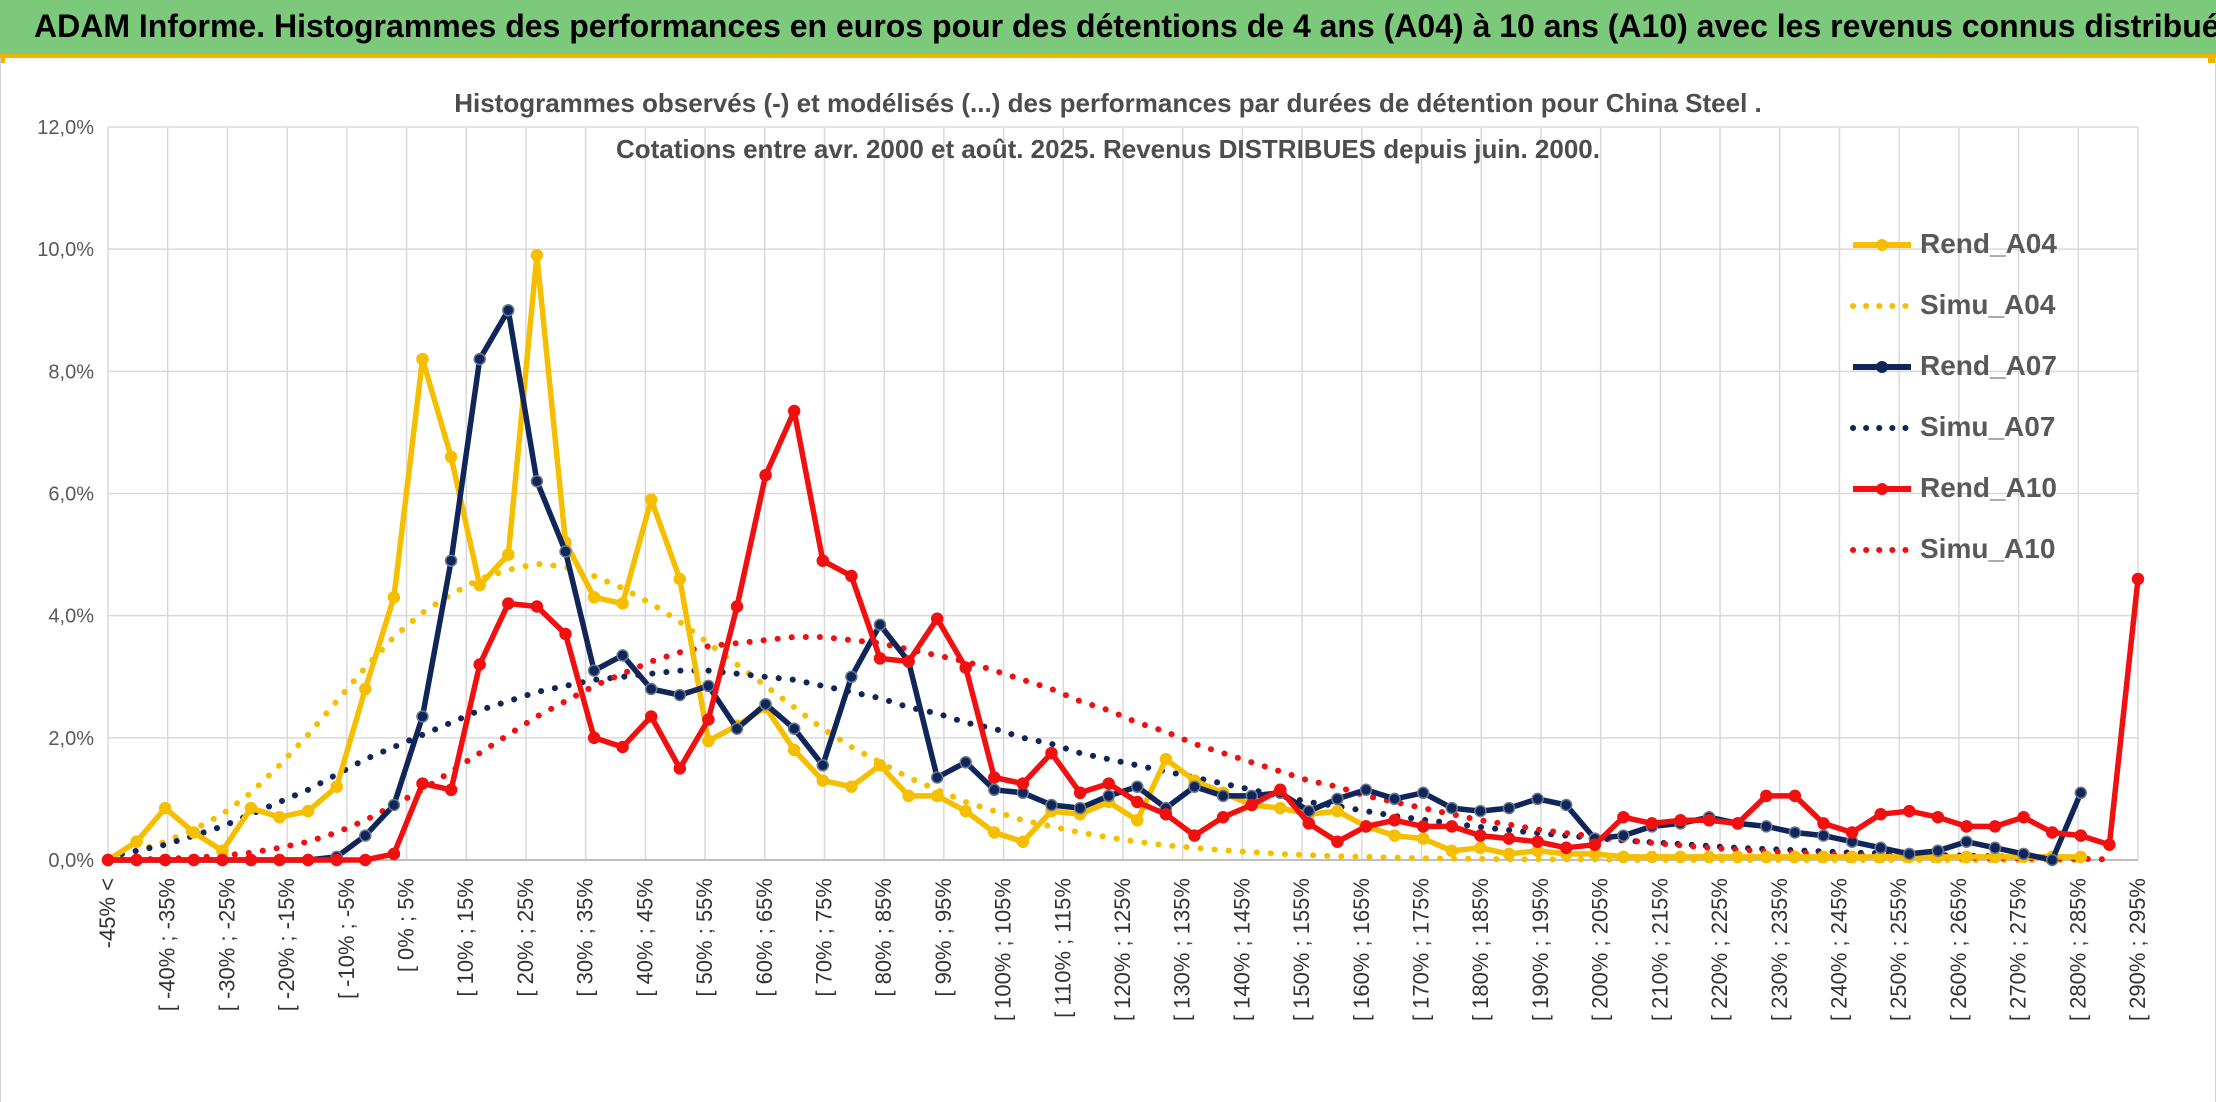 The height and width of the screenshot is (1102, 2216). What do you see at coordinates (704, 937) in the screenshot?
I see `x-tick-label: [ 50% ; 55%` at bounding box center [704, 937].